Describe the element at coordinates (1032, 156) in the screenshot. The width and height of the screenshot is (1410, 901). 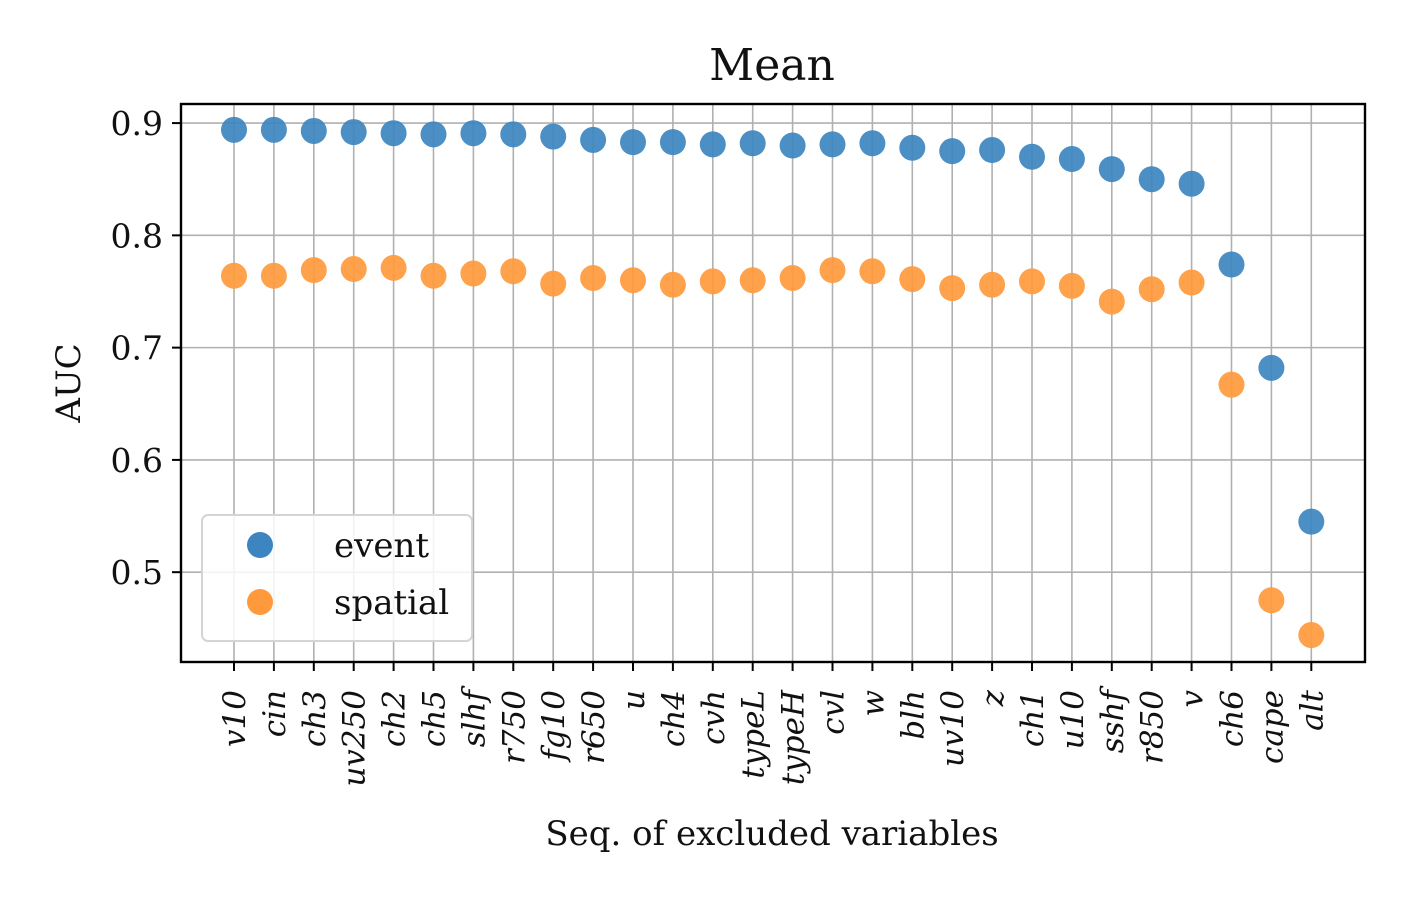
I see `point-event-ch1` at that location.